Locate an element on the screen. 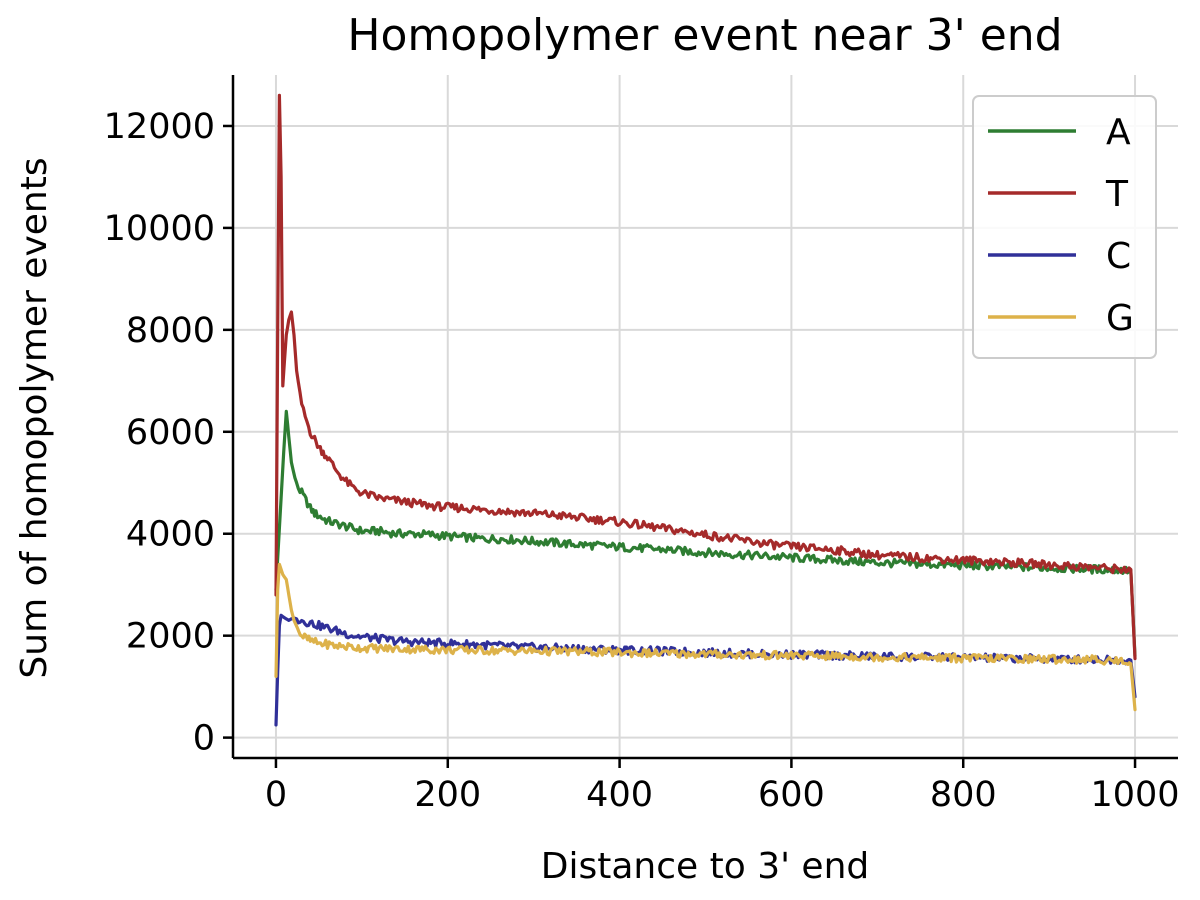 This screenshot has height=900, width=1200. legend-label-T: T is located at coordinates (1117, 194).